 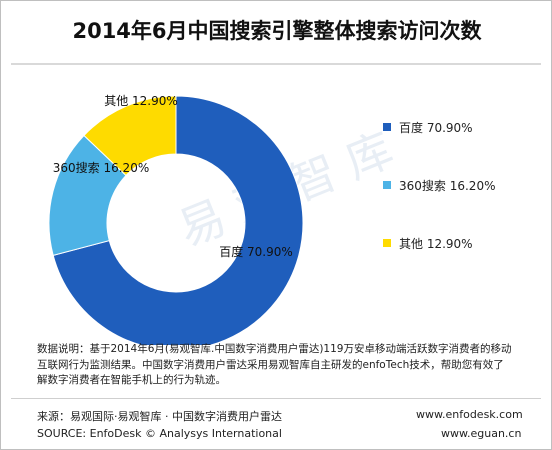 I want to click on url-eguan: www.eguan.cn, so click(x=481, y=433).